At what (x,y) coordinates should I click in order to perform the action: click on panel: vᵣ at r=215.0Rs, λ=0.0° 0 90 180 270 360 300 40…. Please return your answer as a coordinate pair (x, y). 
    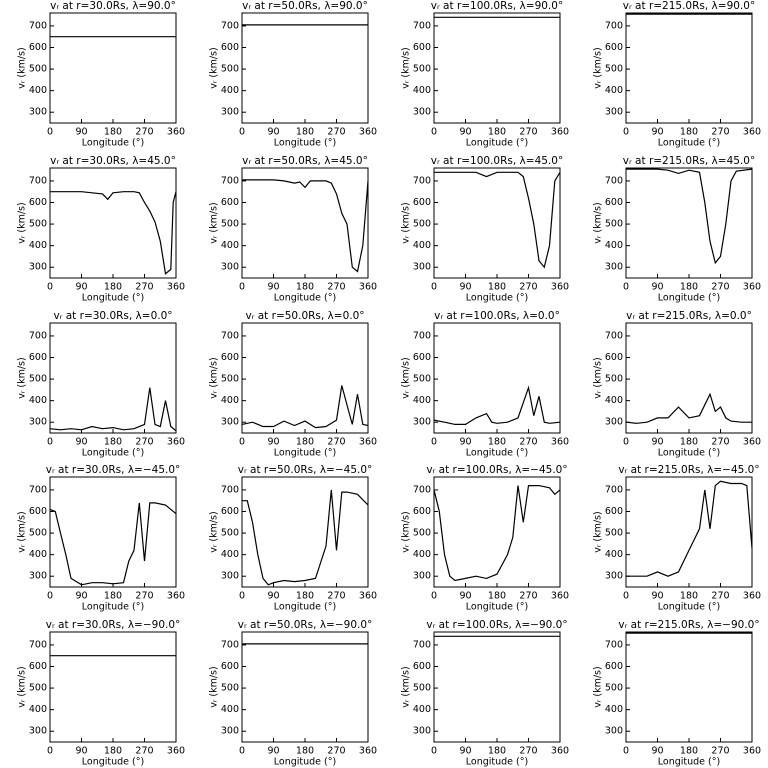
    Looking at the image, I should click on (677, 384).